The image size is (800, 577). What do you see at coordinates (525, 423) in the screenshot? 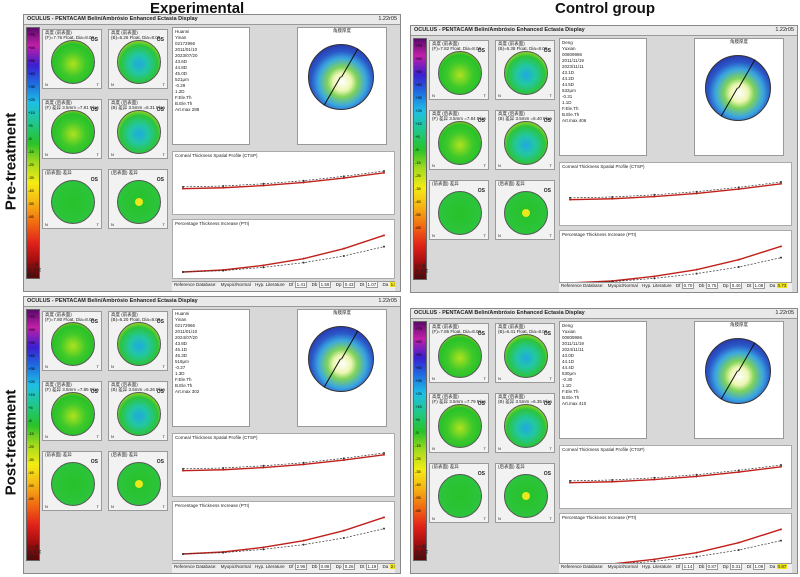
I see `elevation-map: 高度 (后表面) (B) 差异 3.5mm =6.35 Float OS N T` at bounding box center [525, 423].